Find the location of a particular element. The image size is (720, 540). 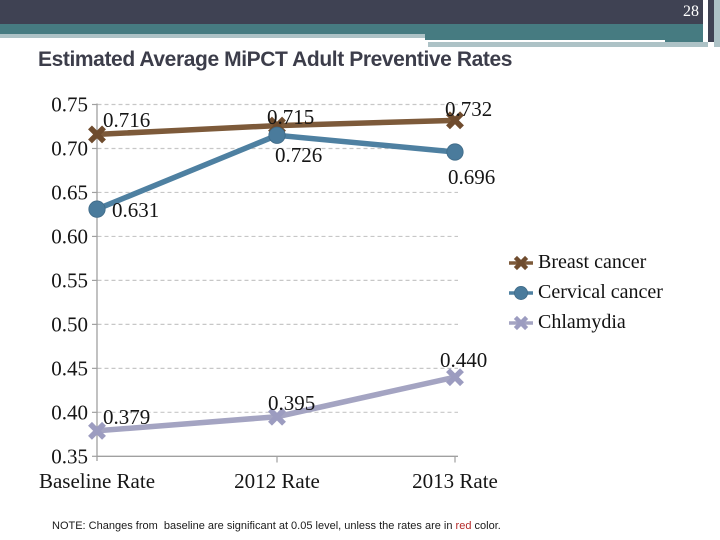

legend-item-chlamydia: Chlamydia is located at coordinates (585, 322).